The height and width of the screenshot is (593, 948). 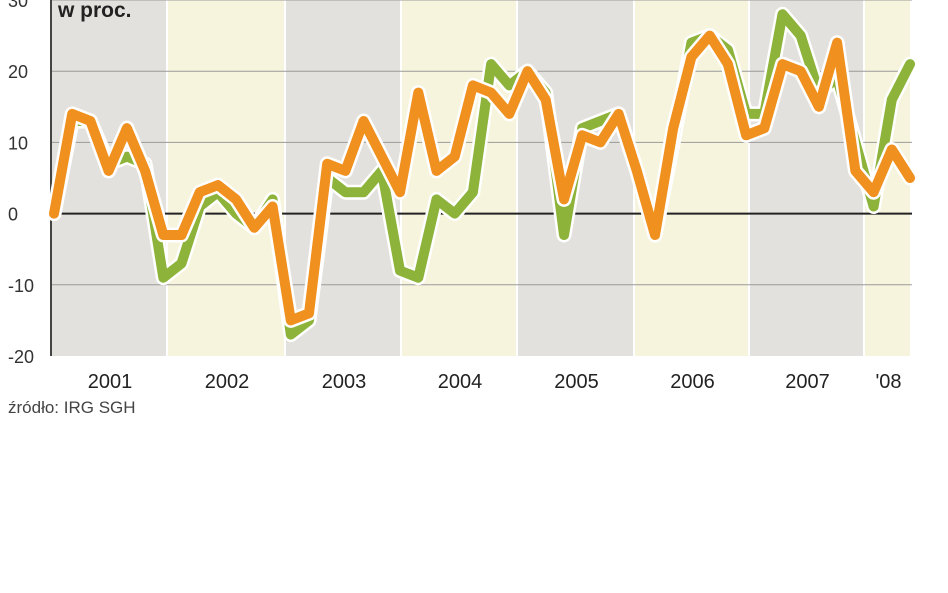 What do you see at coordinates (888, 382) in the screenshot?
I see `x-tick-label: '08` at bounding box center [888, 382].